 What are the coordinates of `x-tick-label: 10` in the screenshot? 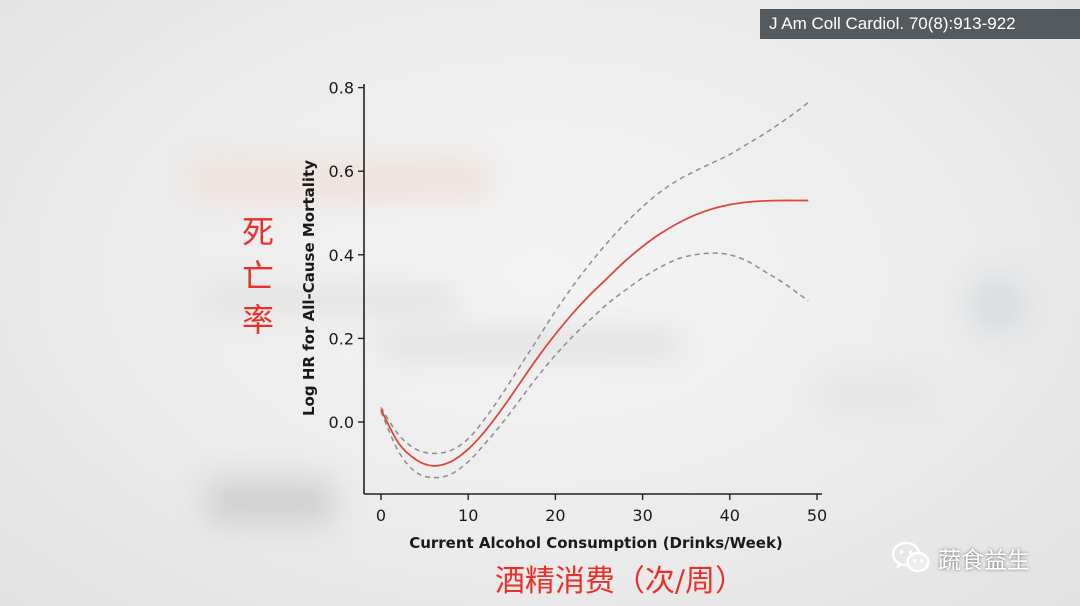 It's located at (468, 515).